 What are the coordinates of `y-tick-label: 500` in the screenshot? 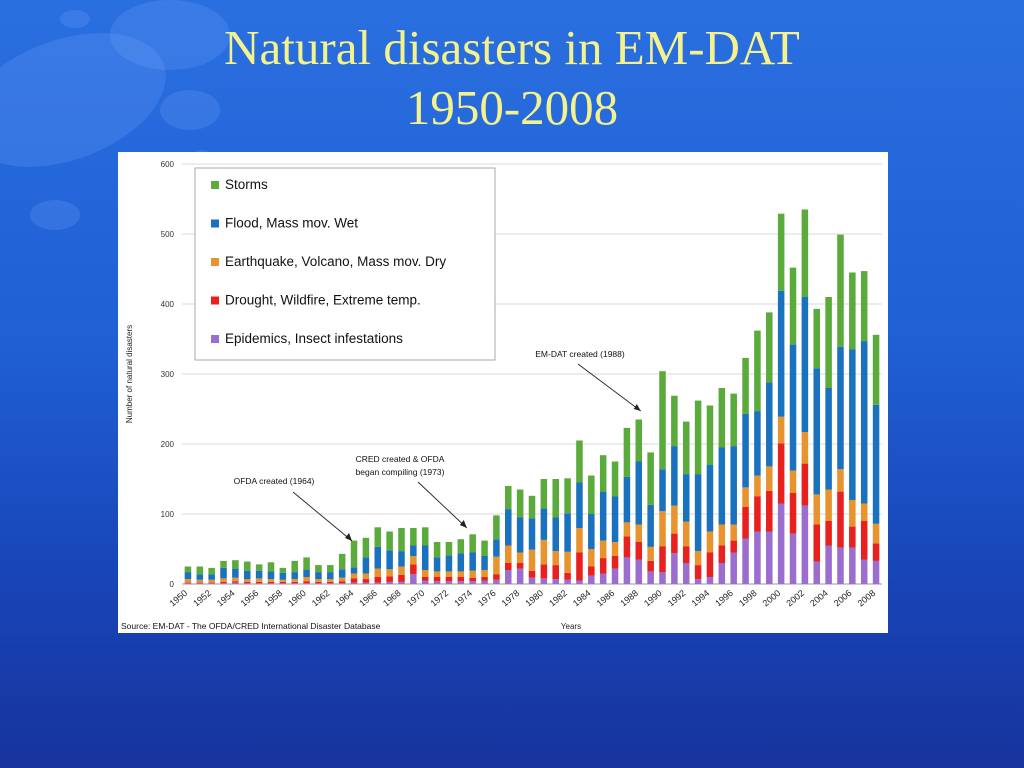 It's located at (168, 234).